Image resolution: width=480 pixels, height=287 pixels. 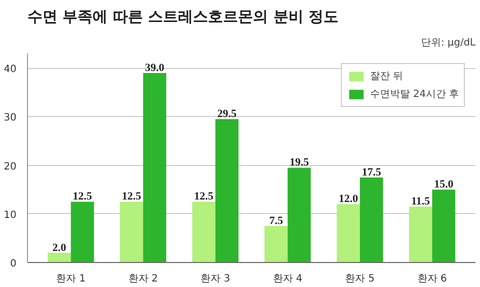 I want to click on data-label: 7.5, so click(x=276, y=221).